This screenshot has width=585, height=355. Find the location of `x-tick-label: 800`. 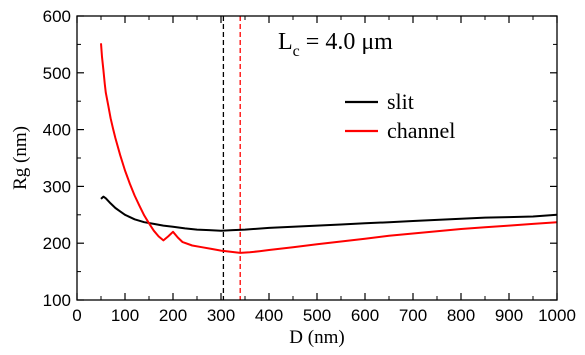

x-tick-label: 800 is located at coordinates (461, 315).